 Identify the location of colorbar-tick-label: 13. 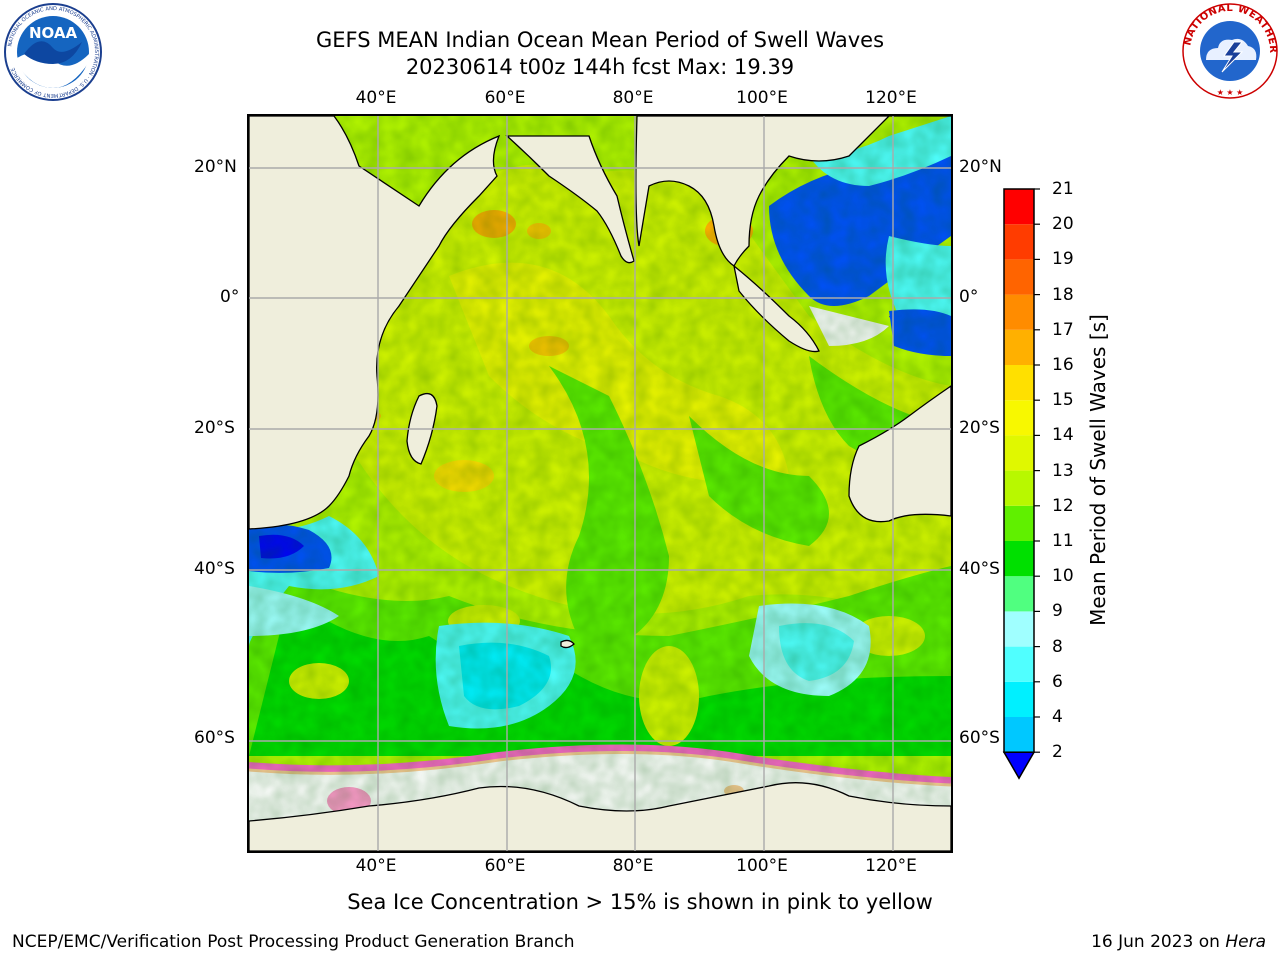
(1063, 470).